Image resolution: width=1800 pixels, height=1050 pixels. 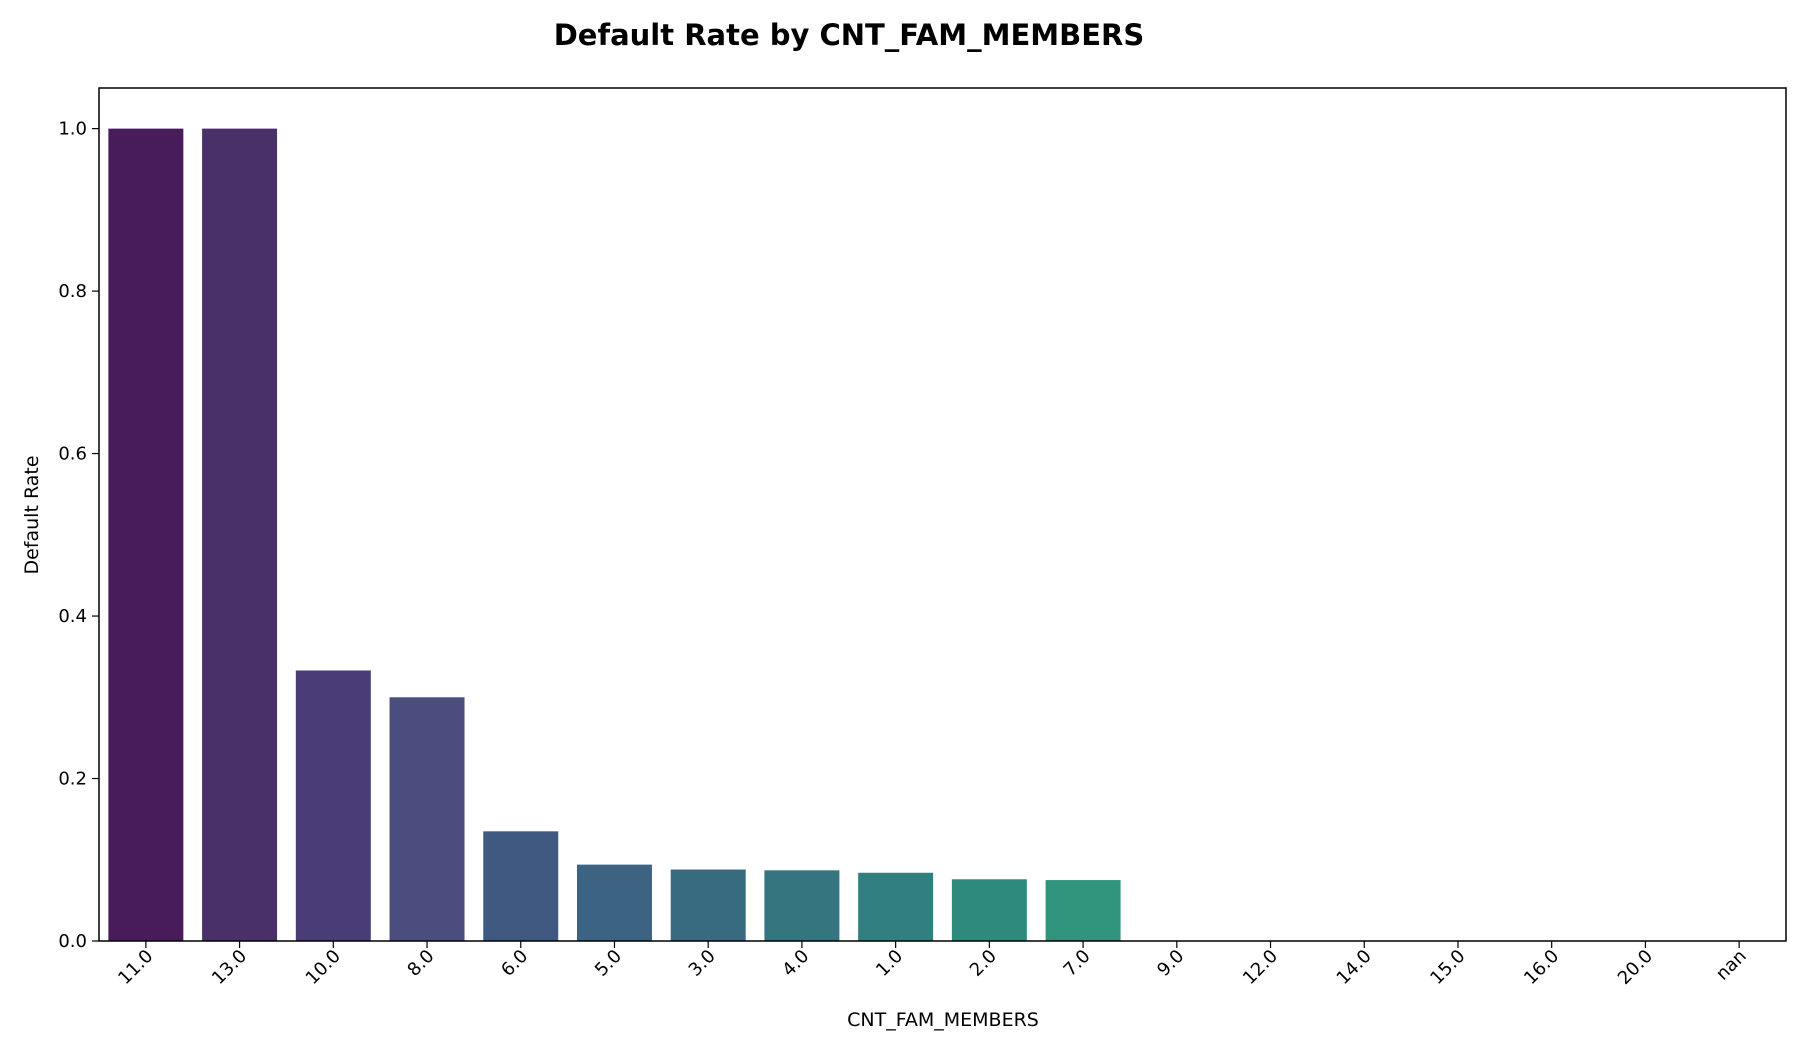 What do you see at coordinates (1077, 963) in the screenshot?
I see `x-tick-label: 7.0` at bounding box center [1077, 963].